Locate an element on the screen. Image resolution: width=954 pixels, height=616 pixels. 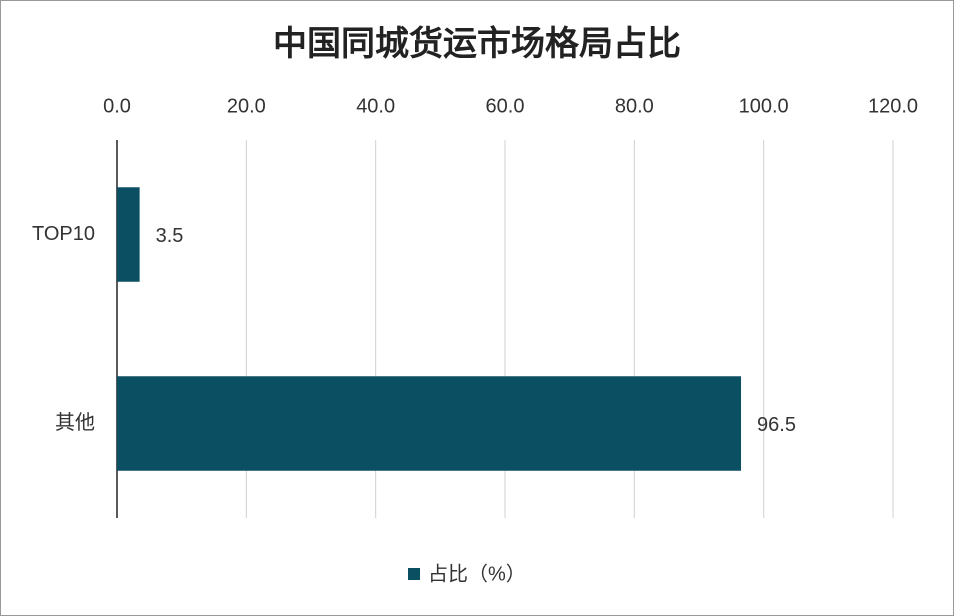
x-tick-label: 20.0 is located at coordinates (246, 106).